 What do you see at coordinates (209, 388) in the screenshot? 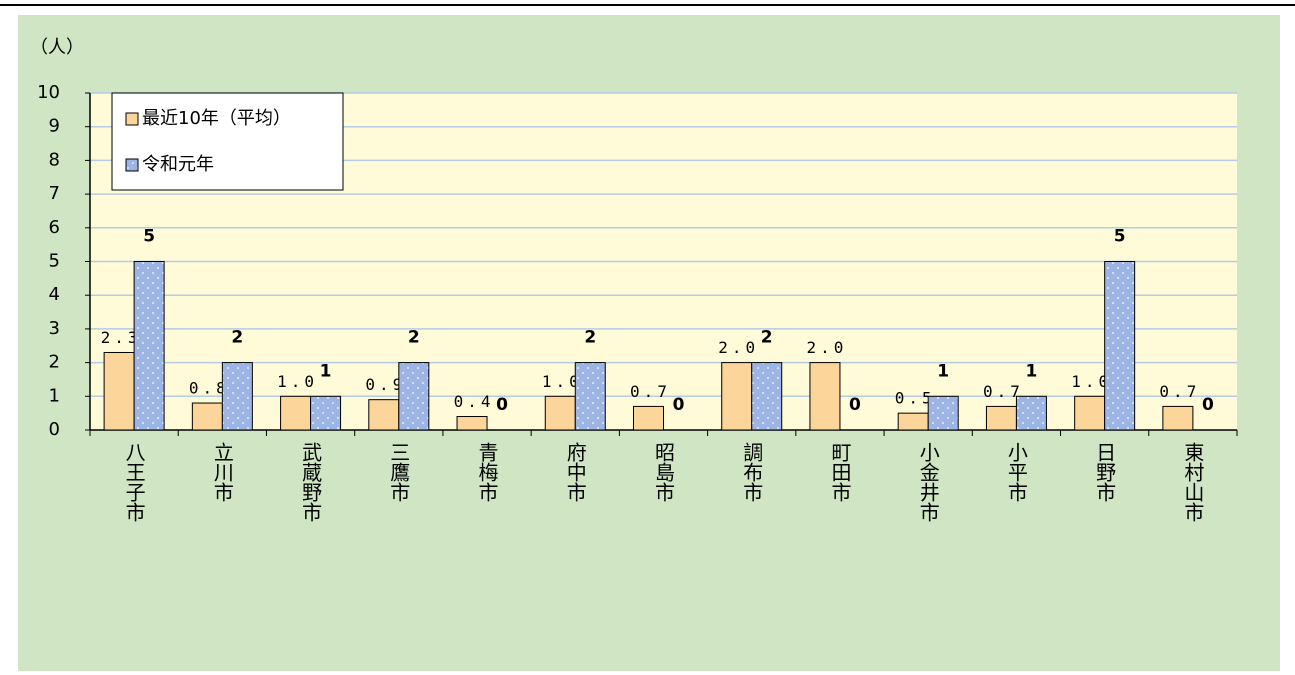
I see `value-label: 0.8` at bounding box center [209, 388].